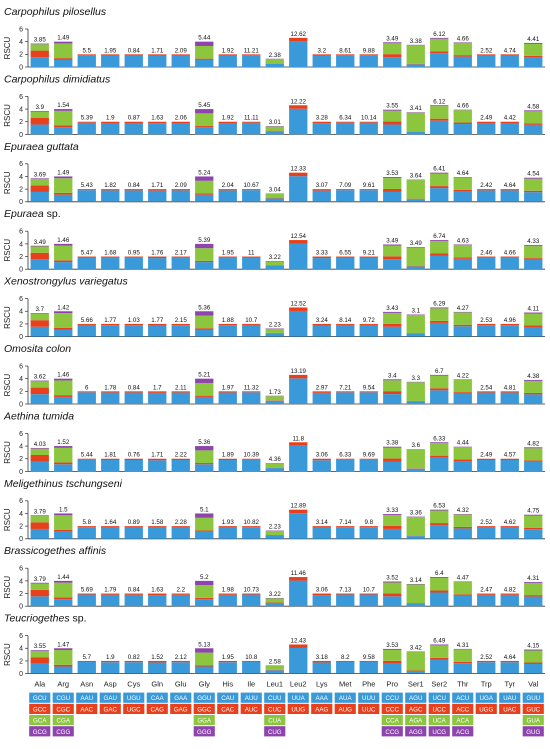  I want to click on codon-label-CCC: CCC, so click(393, 709).